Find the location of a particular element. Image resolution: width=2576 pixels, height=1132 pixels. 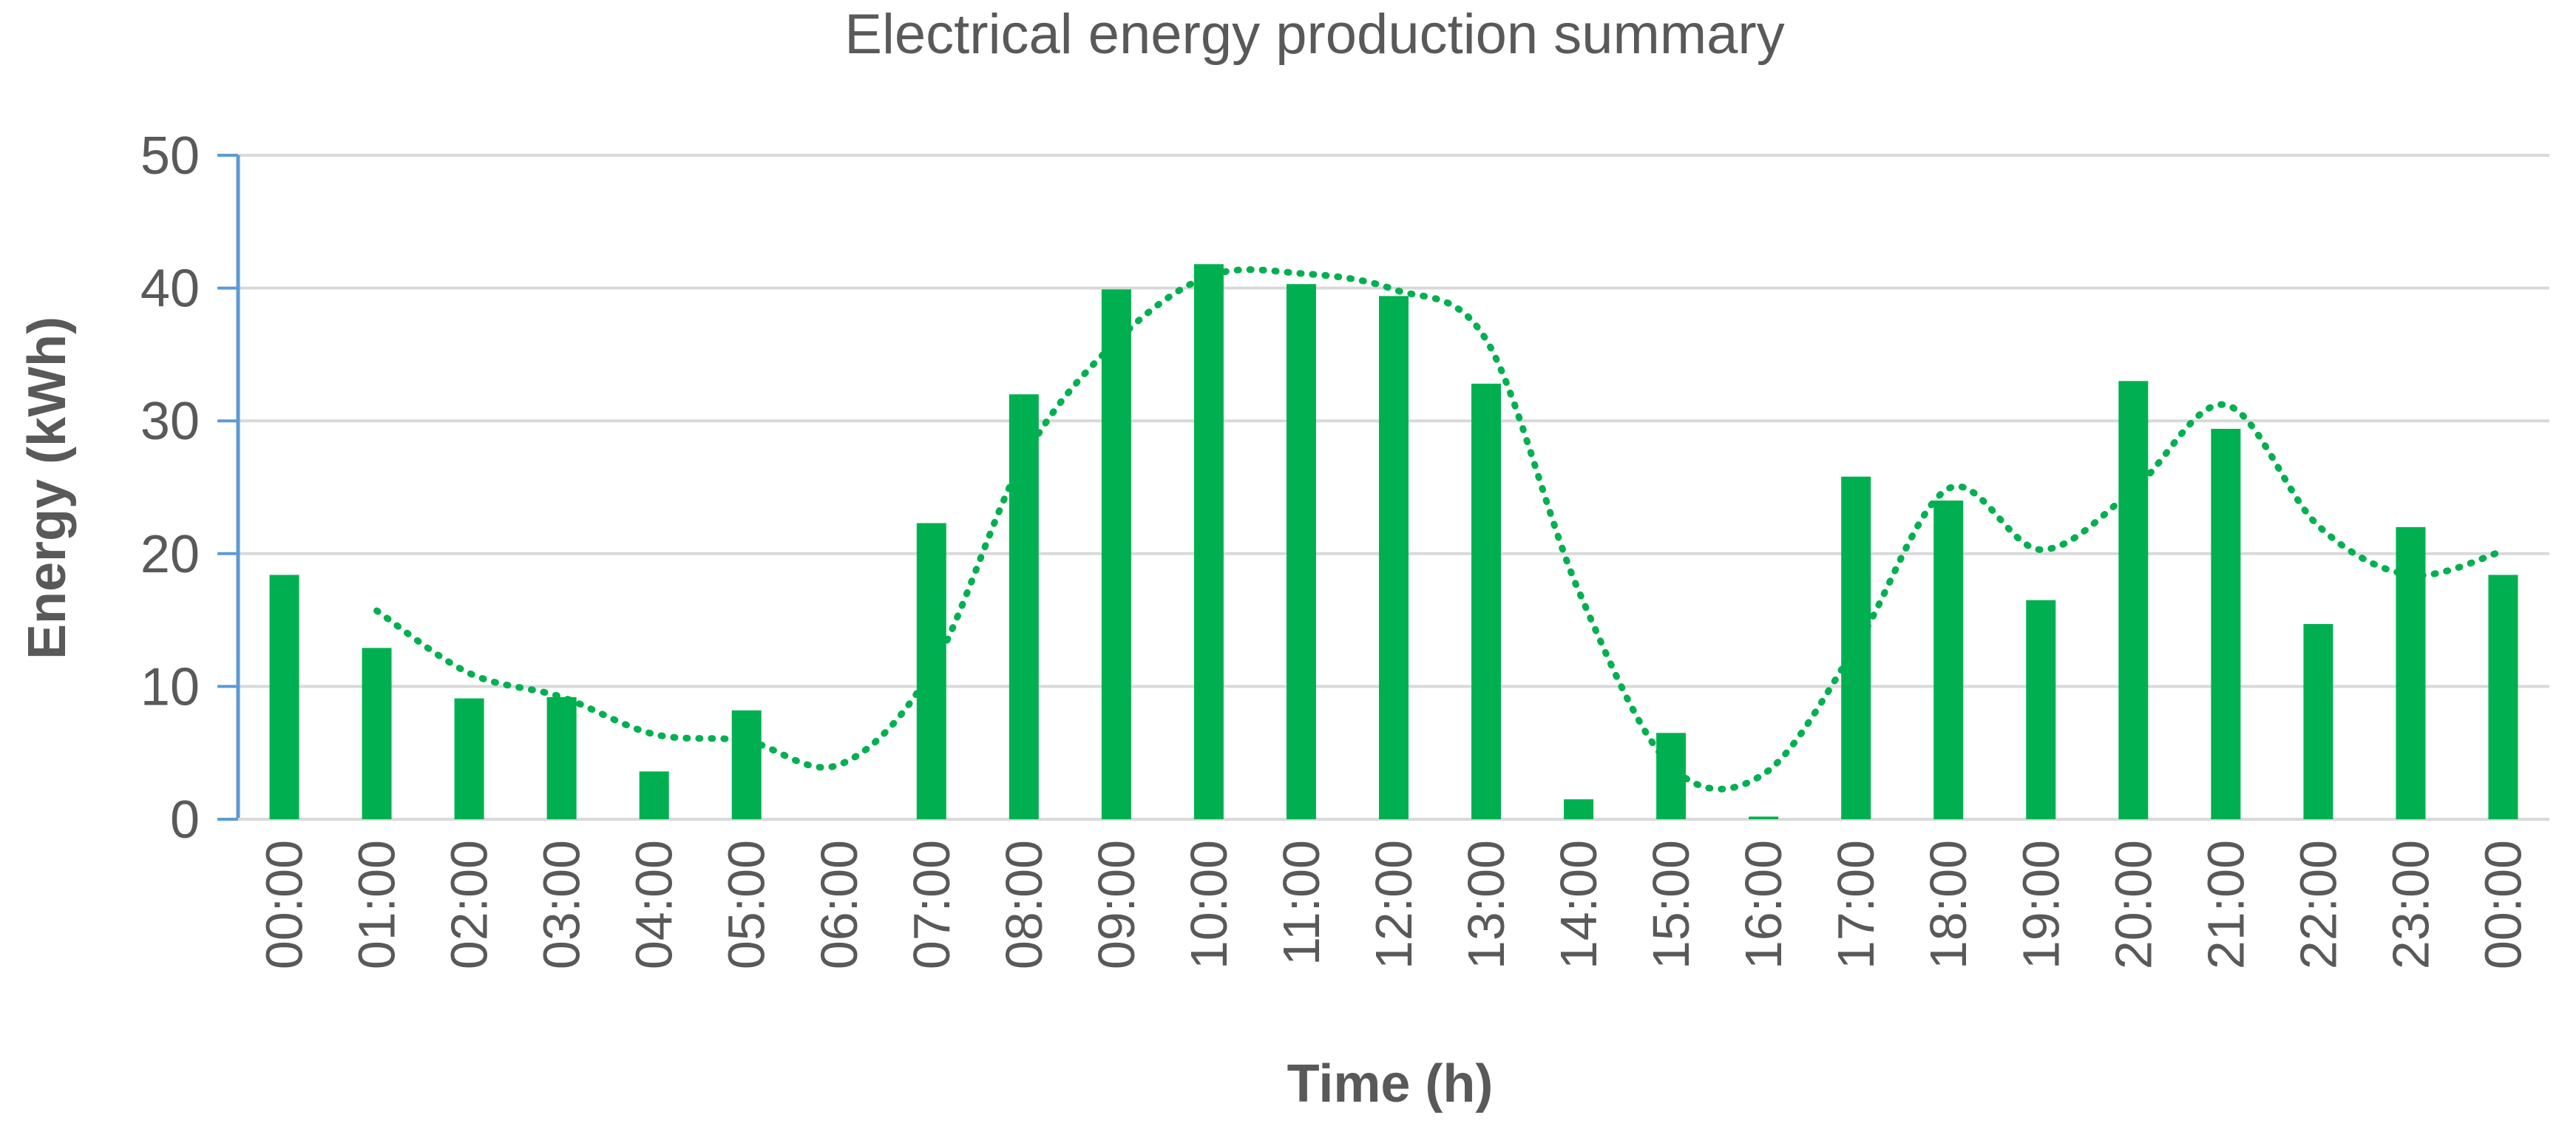

x-tick-label: 22:00 is located at coordinates (2318, 904).